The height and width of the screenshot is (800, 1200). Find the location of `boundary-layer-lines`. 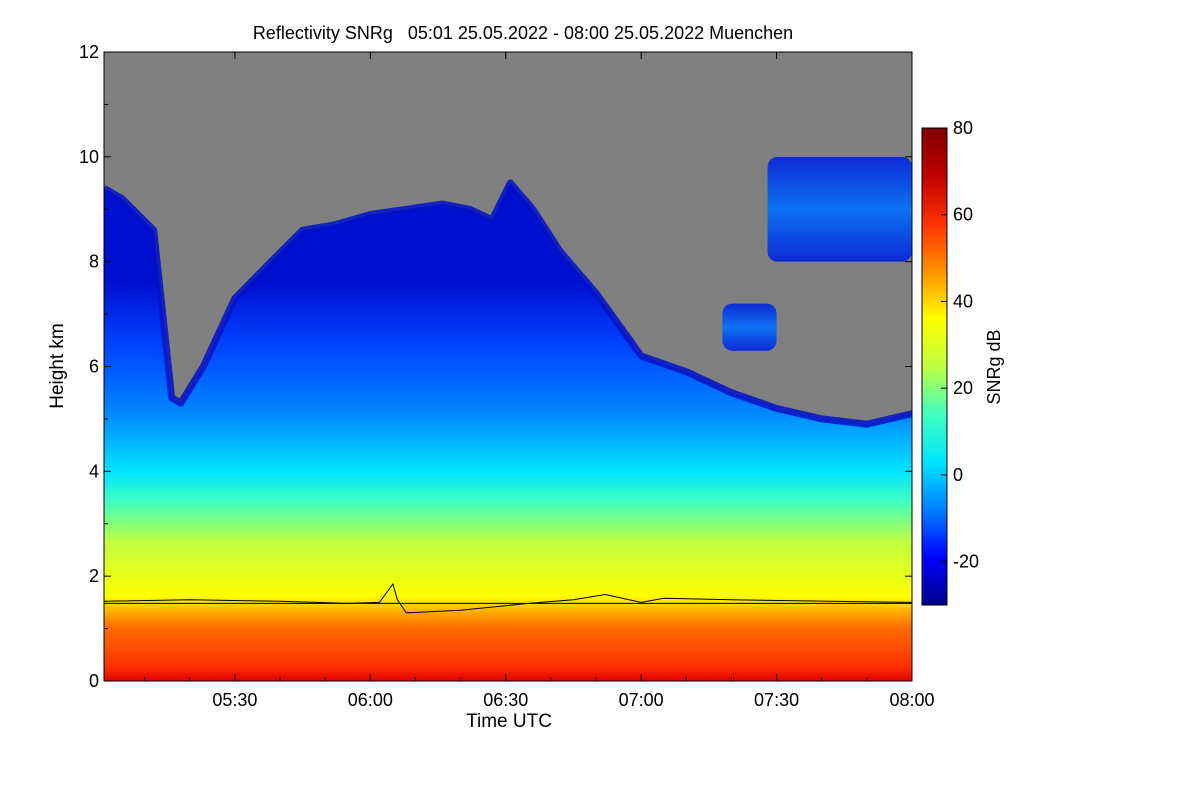

boundary-layer-lines is located at coordinates (508, 598).